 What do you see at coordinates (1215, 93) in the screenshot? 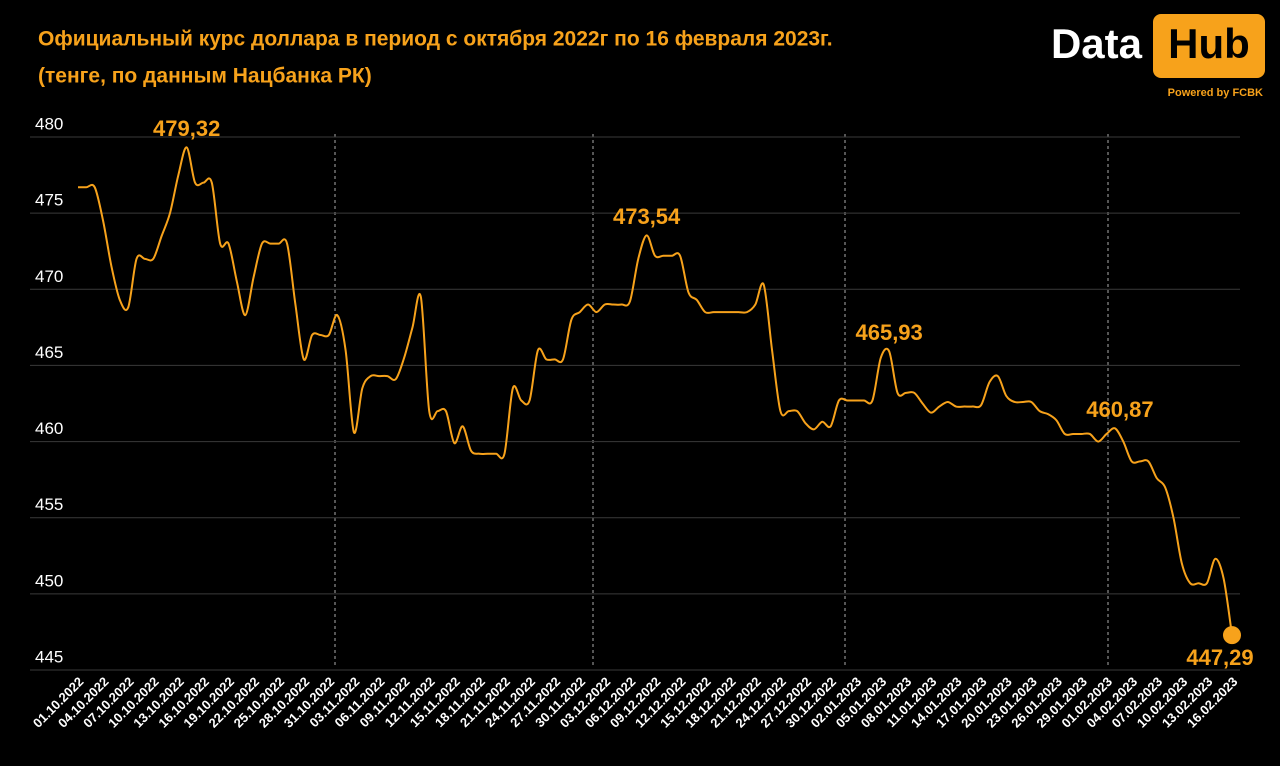
I see `logo-tagline: Powered by FCBK` at bounding box center [1215, 93].